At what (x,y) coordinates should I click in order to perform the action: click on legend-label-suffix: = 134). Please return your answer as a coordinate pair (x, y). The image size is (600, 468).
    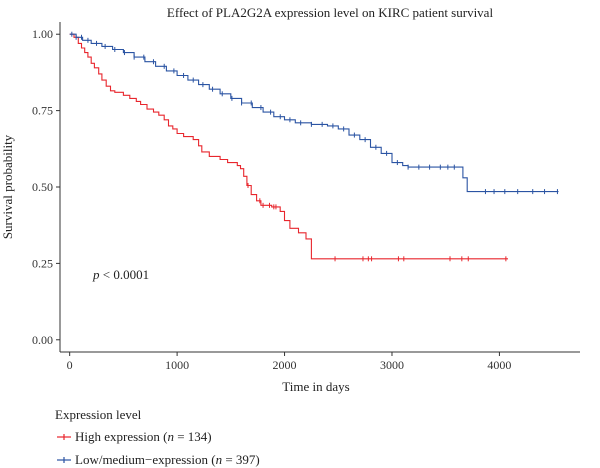
    Looking at the image, I should click on (193, 436).